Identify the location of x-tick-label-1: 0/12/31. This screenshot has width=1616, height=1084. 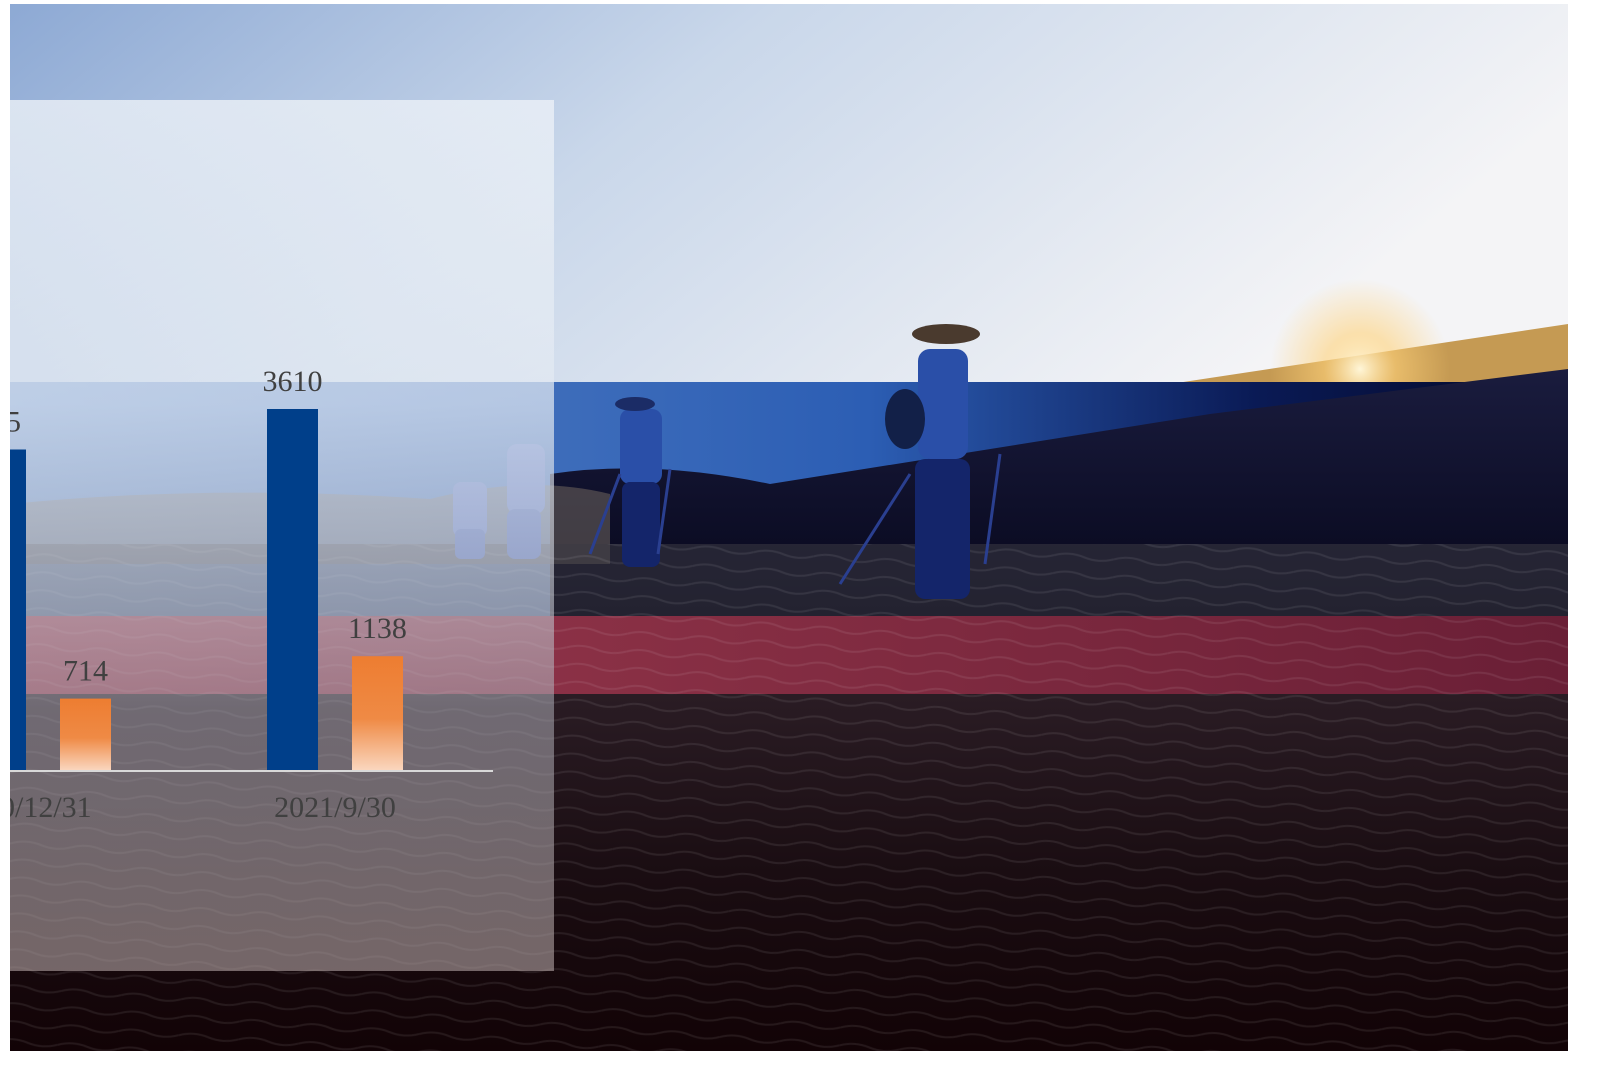
(51, 807).